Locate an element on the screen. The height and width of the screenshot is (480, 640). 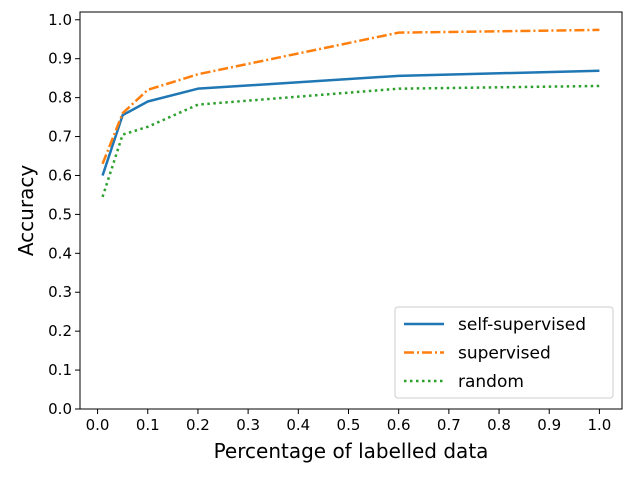
legend: self-supervised supervised random is located at coordinates (504, 352).